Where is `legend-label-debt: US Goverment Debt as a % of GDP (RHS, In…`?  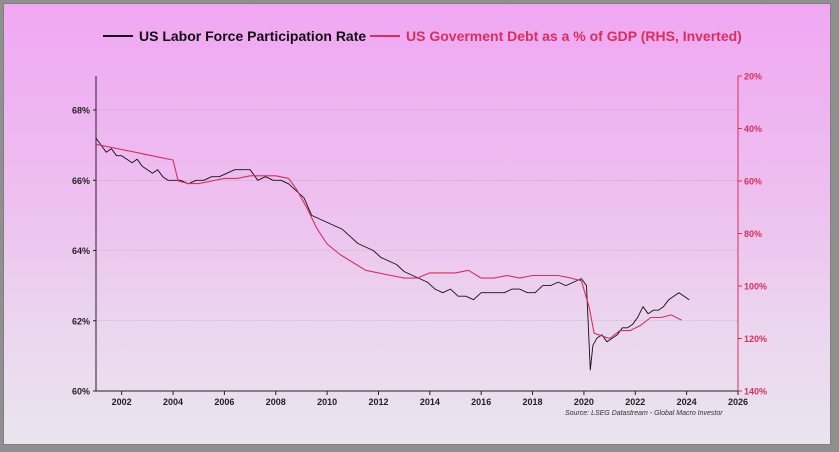 legend-label-debt: US Goverment Debt as a % of GDP (RHS, In… is located at coordinates (574, 36).